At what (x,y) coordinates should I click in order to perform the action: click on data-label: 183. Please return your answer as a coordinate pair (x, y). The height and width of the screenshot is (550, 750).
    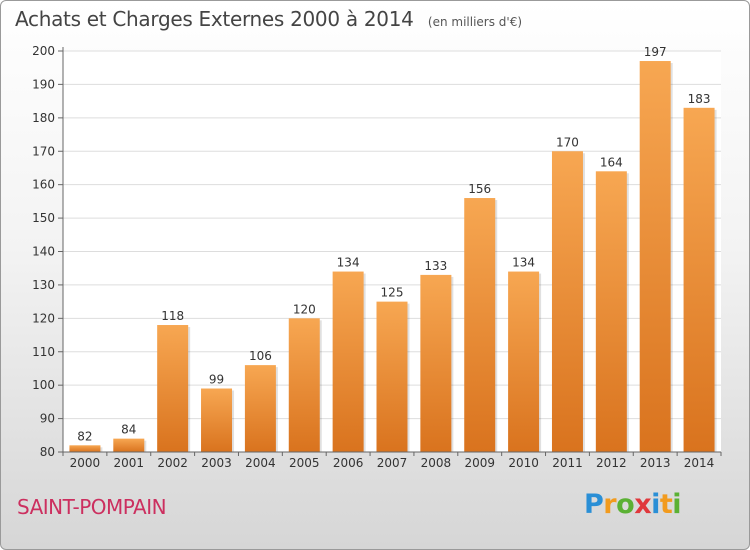
    Looking at the image, I should click on (699, 99).